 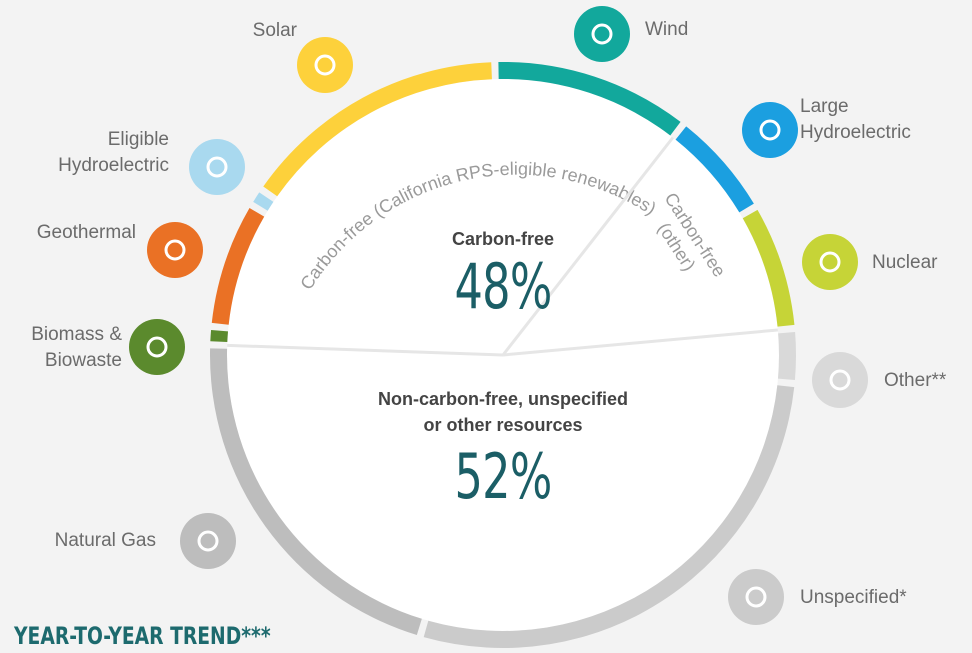 I want to click on category-label: Unspecified*, so click(x=853, y=597).